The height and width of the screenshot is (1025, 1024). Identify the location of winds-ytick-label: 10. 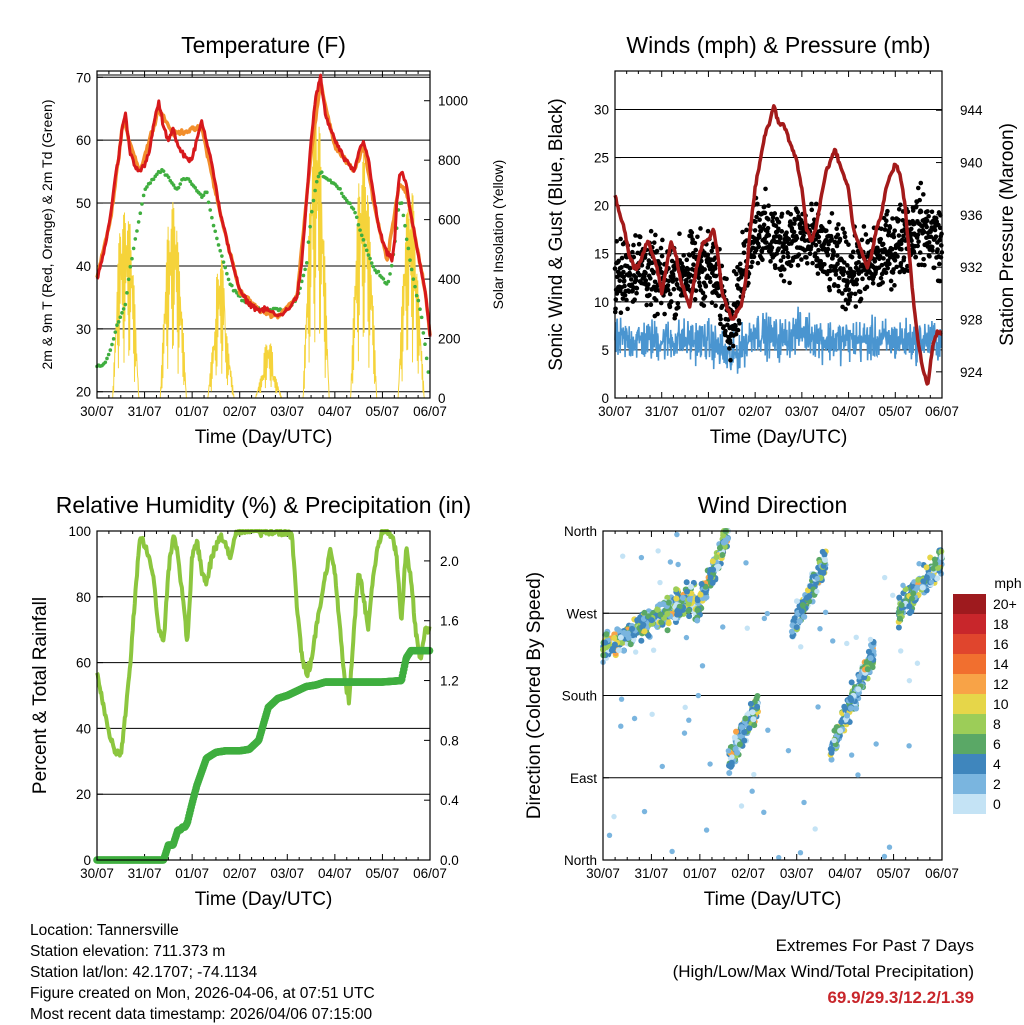
(601, 302).